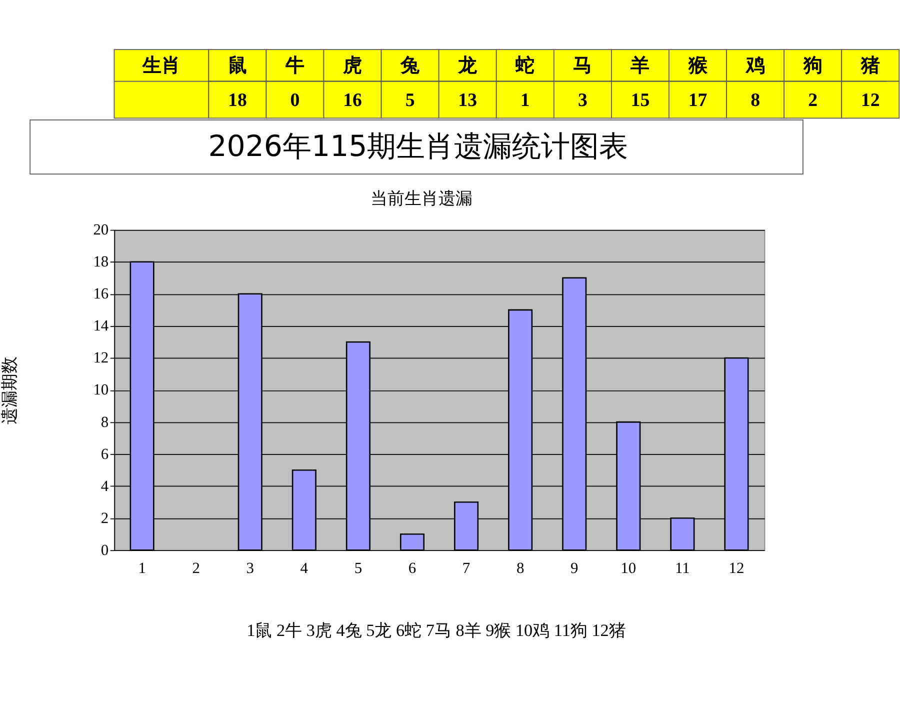 The height and width of the screenshot is (711, 900). I want to click on x-tick-label: 12, so click(736, 568).